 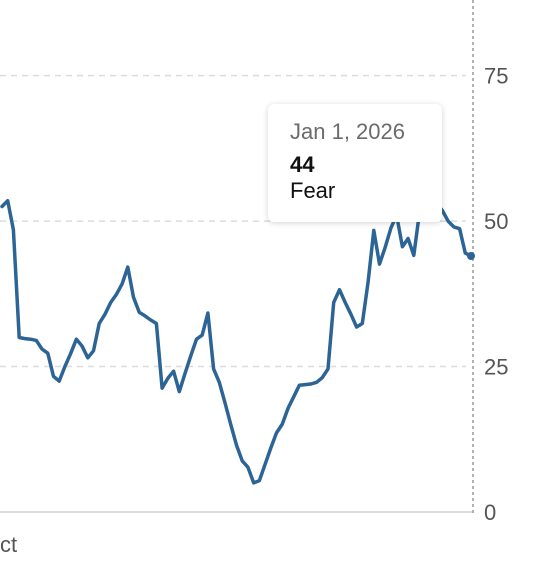 I want to click on y-axis-ticks: 0 25 50 75, so click(x=496, y=294).